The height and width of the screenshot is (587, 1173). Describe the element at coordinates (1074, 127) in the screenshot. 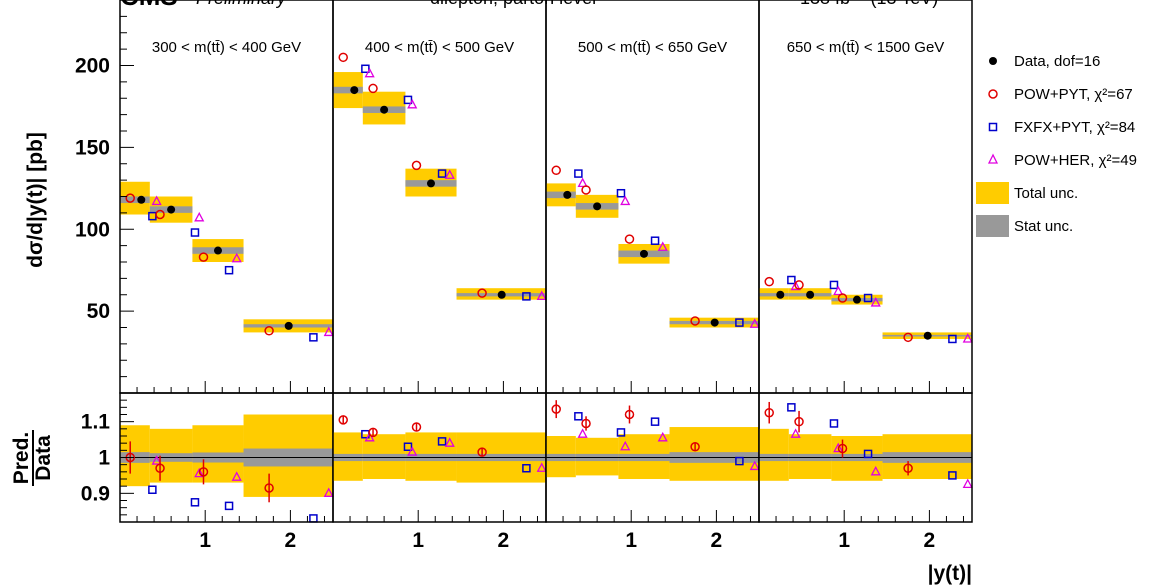

I see `legend-label-fxfx: FXFX+PYT, χ²=84` at that location.